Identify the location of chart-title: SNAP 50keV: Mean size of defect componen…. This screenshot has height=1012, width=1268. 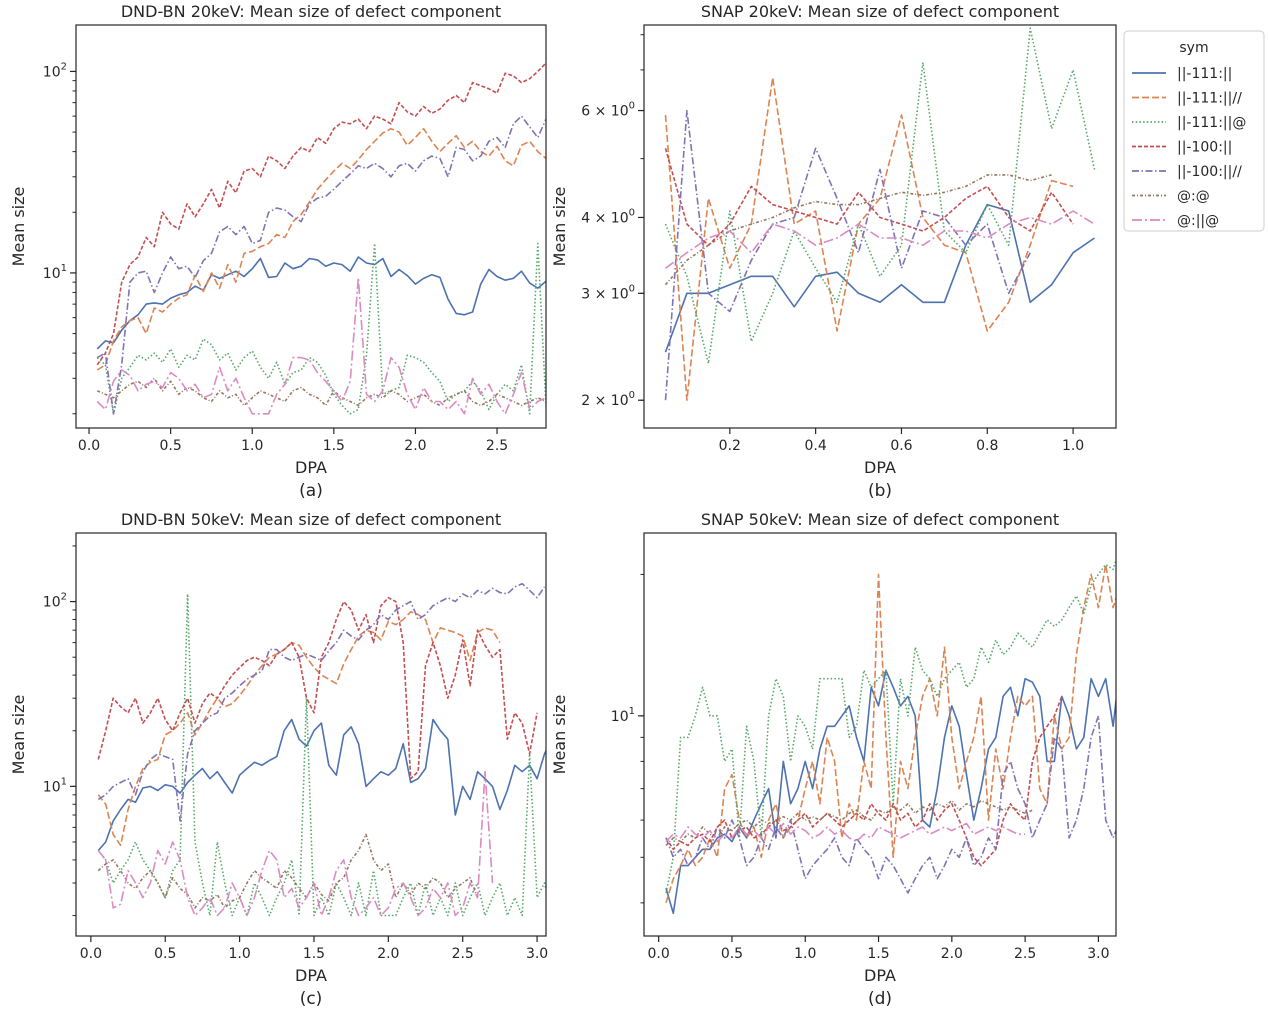
(880, 519).